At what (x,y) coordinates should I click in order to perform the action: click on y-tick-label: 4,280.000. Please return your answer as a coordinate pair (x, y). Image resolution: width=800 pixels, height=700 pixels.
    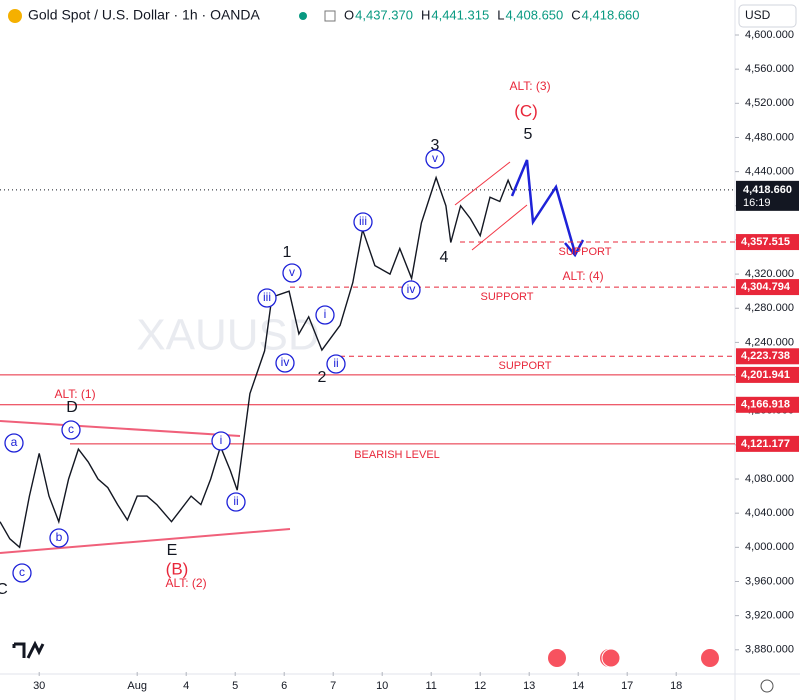
    Looking at the image, I should click on (769, 308).